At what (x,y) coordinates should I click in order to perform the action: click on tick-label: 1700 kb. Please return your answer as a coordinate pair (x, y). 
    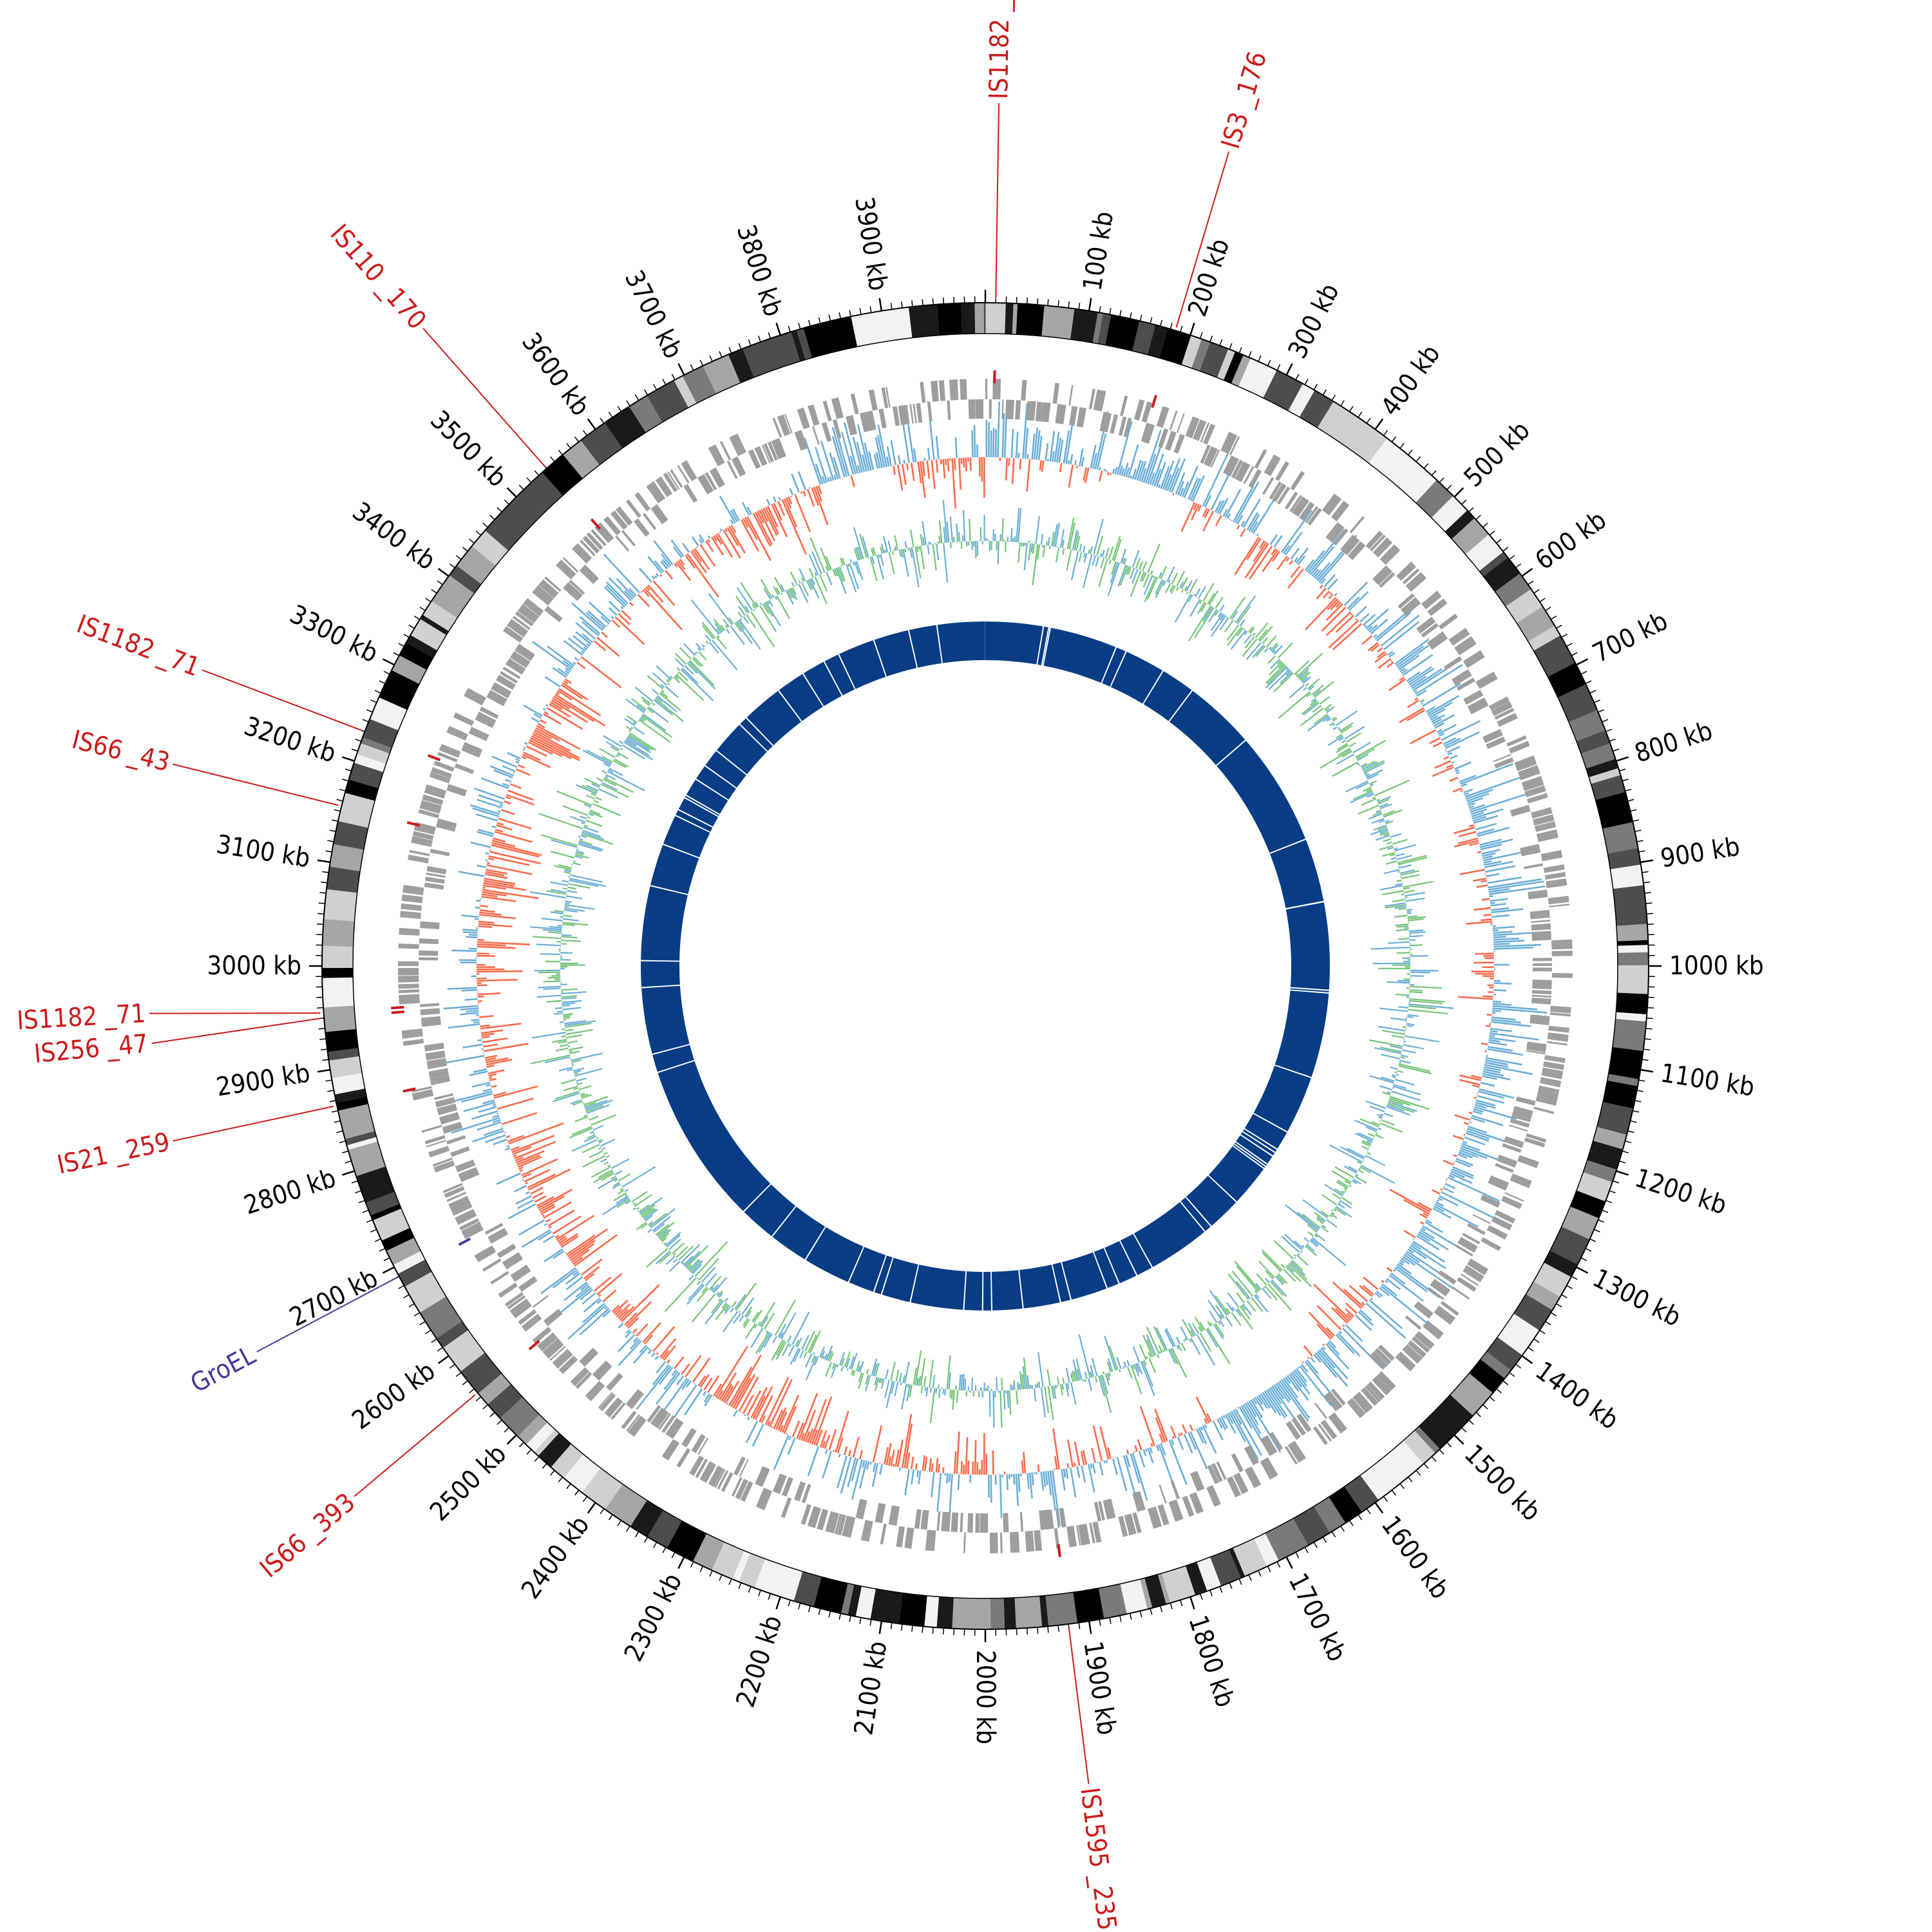
    Looking at the image, I should click on (1318, 1618).